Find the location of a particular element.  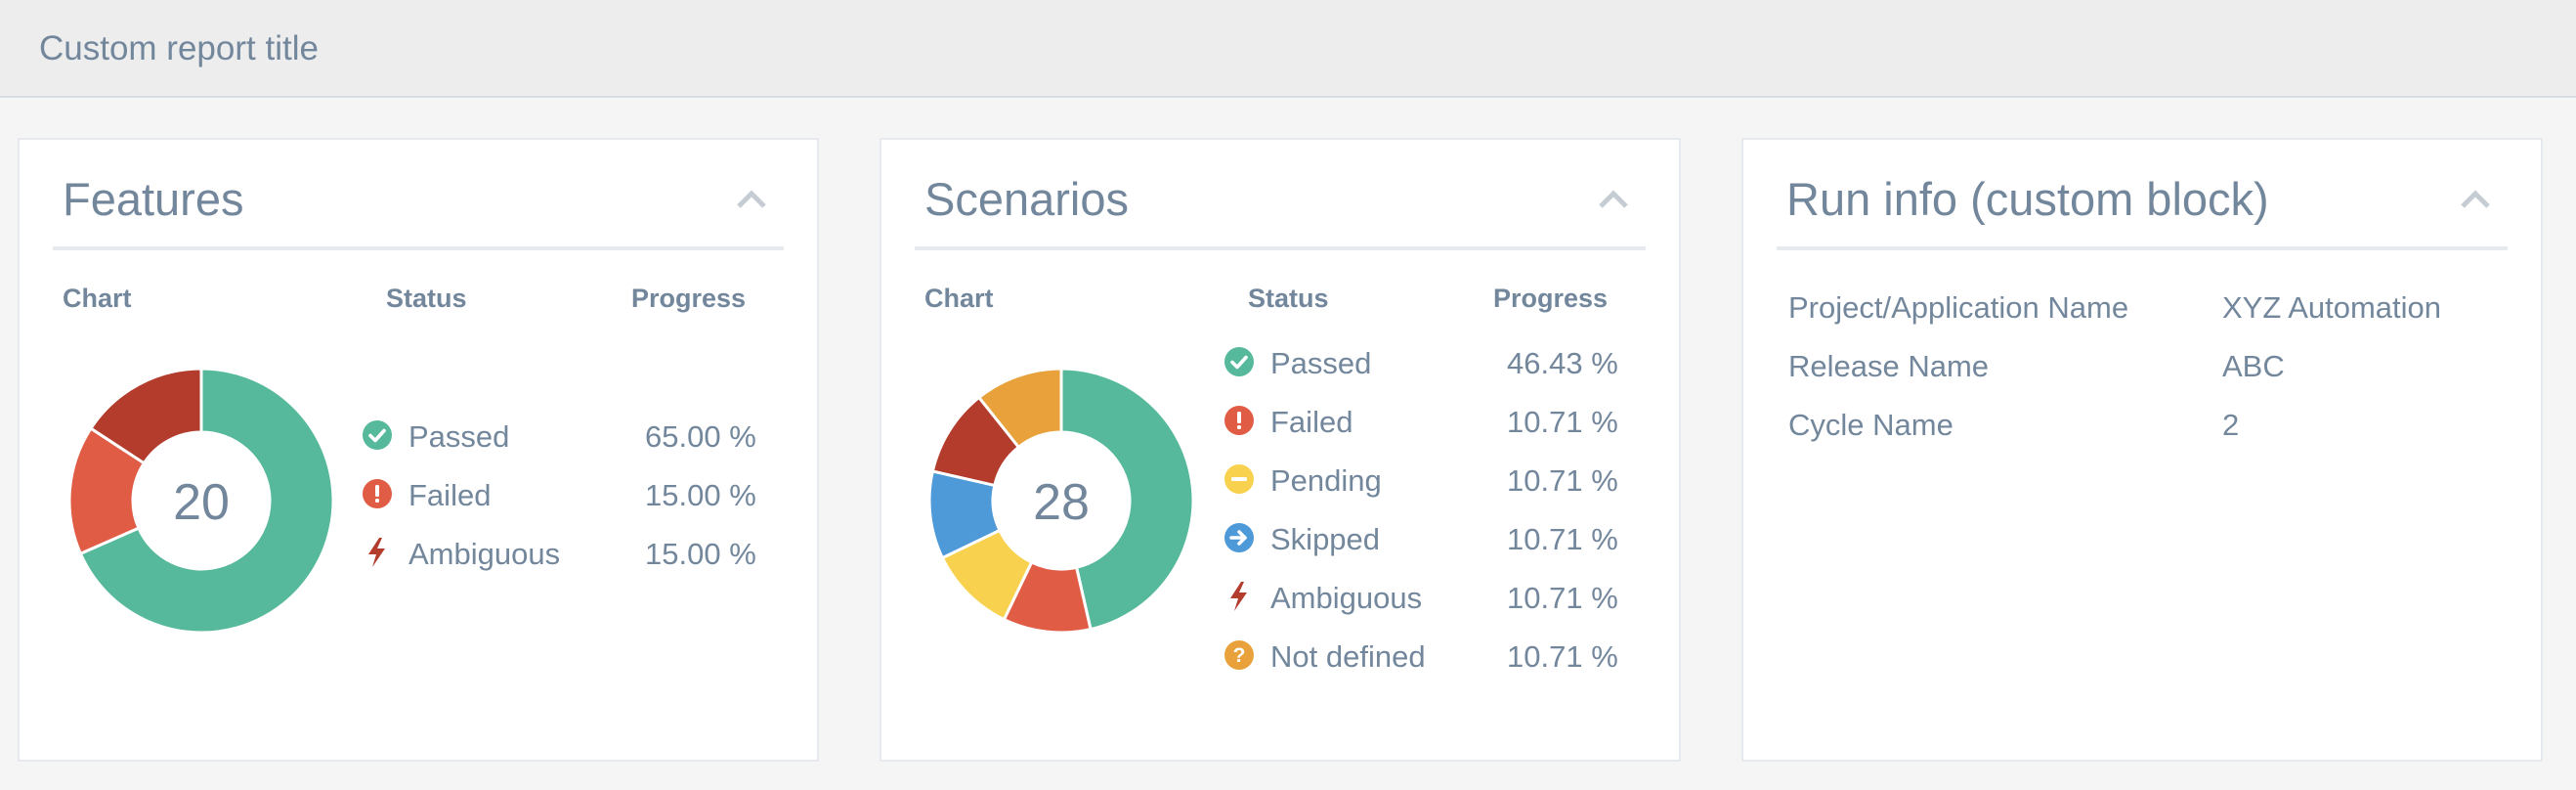

question-circle-icon: ? is located at coordinates (1239, 655).